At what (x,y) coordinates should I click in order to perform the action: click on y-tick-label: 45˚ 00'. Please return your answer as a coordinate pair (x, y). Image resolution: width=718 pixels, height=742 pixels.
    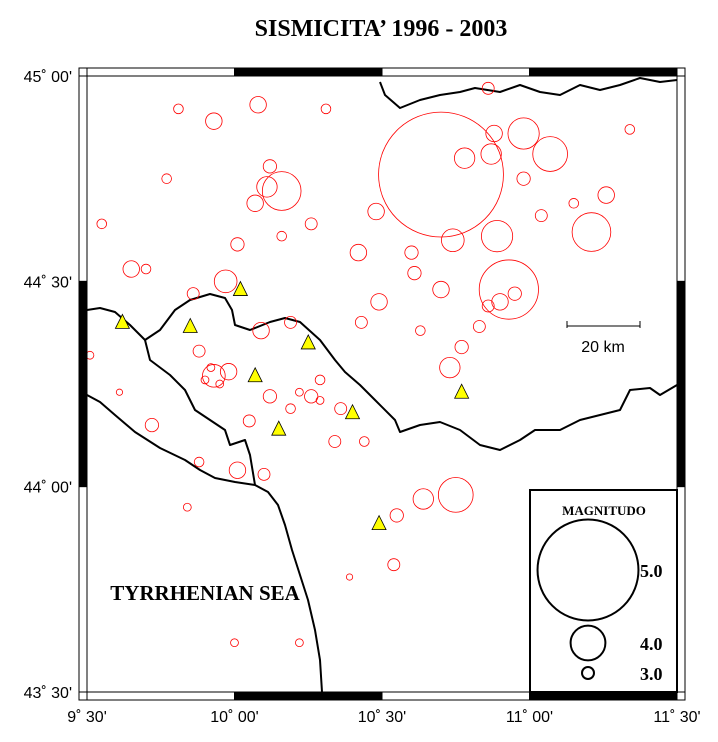
    Looking at the image, I should click on (48, 77).